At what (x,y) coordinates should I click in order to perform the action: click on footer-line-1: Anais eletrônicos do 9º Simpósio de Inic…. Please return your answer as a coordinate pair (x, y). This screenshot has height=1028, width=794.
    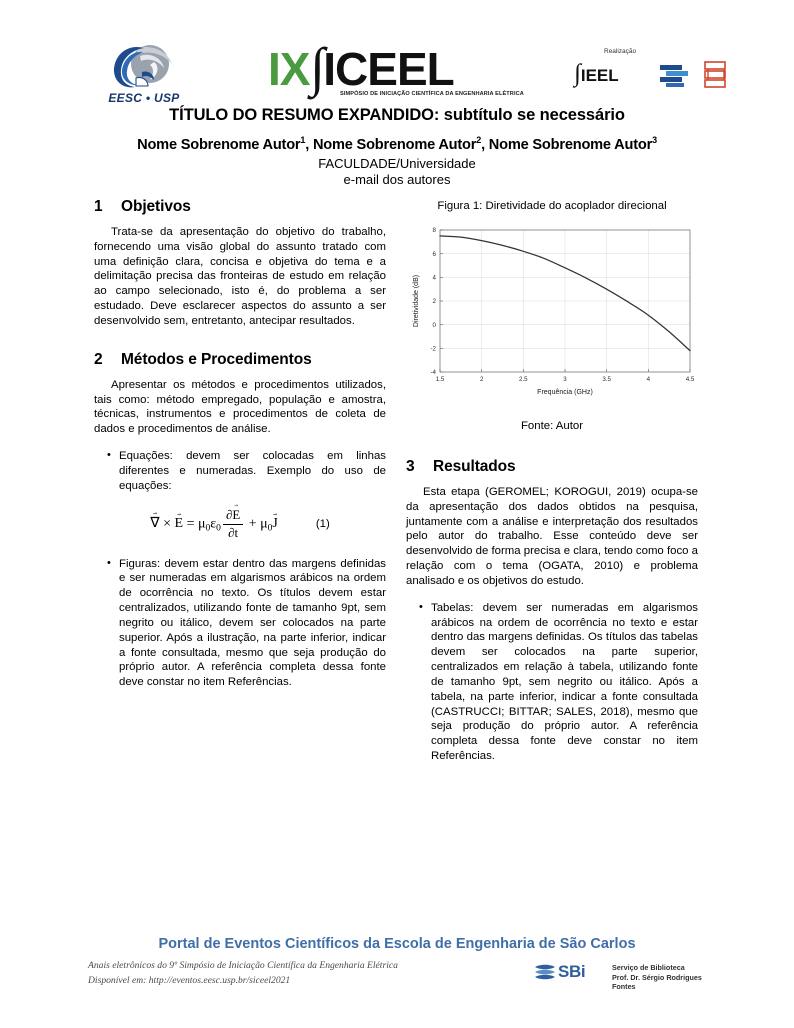
    Looking at the image, I should click on (243, 965).